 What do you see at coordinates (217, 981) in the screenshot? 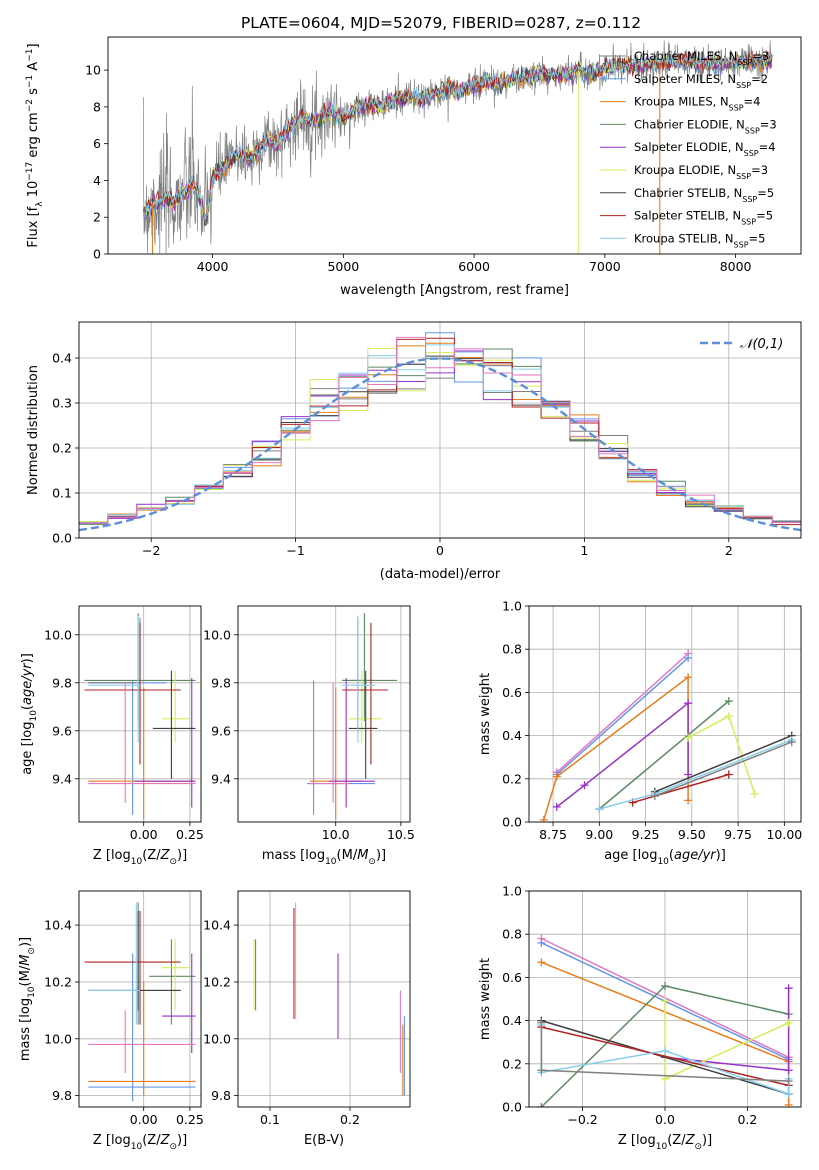
I see `mass-vs-ebv-ytick-label: 10.2` at bounding box center [217, 981].